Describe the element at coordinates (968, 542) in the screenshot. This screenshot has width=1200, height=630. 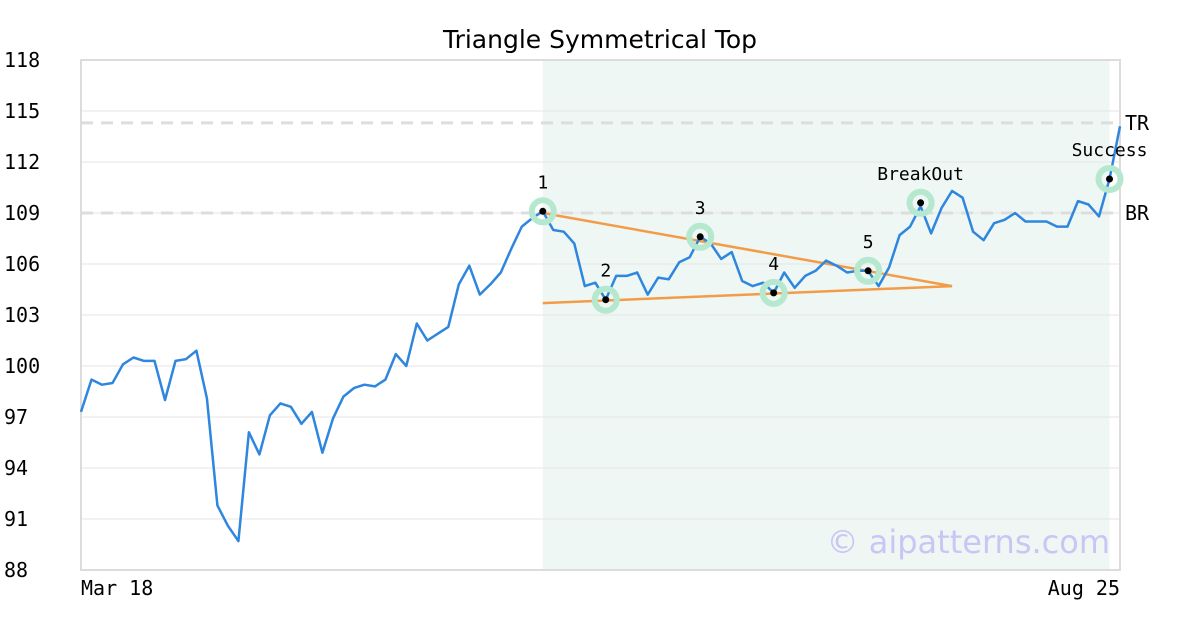
I see `watermark: © aipatterns.com` at that location.